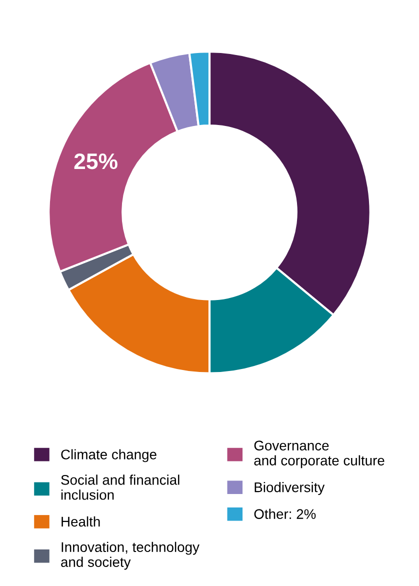 Image resolution: width=419 pixels, height=586 pixels. What do you see at coordinates (319, 454) in the screenshot?
I see `legend-label: Governance and corporate culture` at bounding box center [319, 454].